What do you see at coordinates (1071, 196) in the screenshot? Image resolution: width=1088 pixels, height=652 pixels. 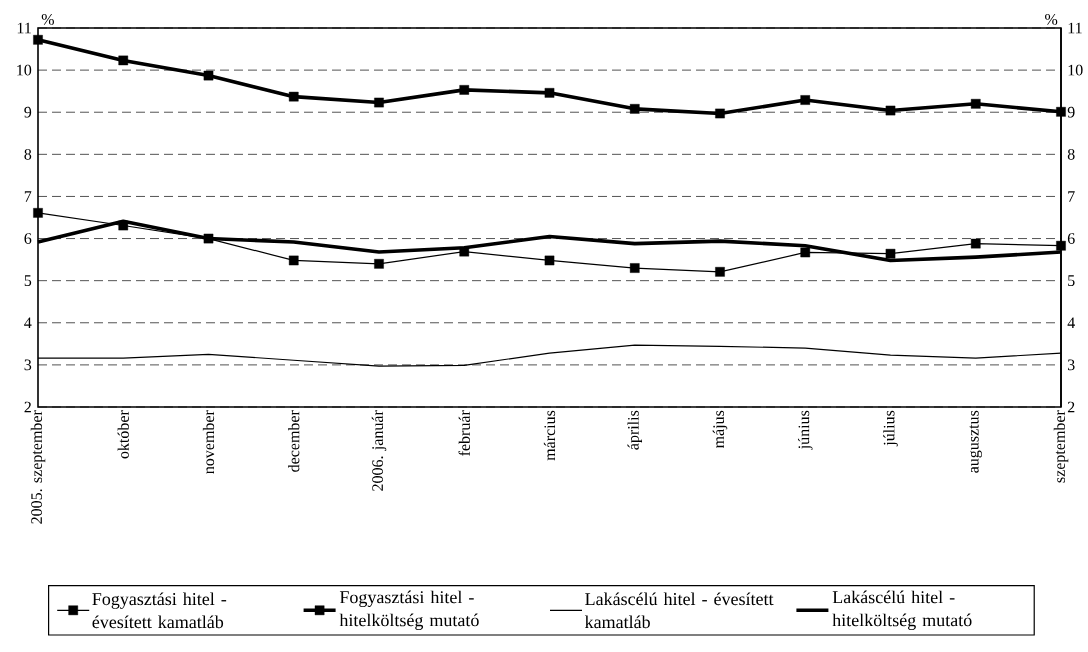 I see `y2-tick-label: 7` at bounding box center [1071, 196].